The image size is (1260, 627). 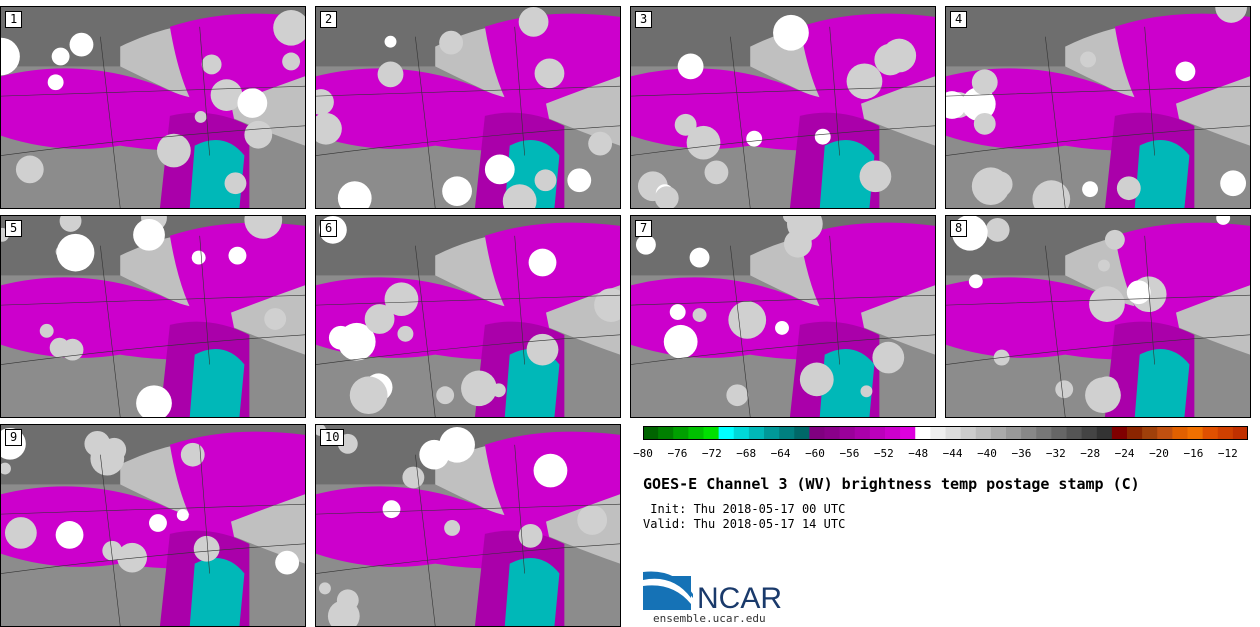 What do you see at coordinates (1193, 453) in the screenshot?
I see `colorbar-tick-label: −16` at bounding box center [1193, 453].